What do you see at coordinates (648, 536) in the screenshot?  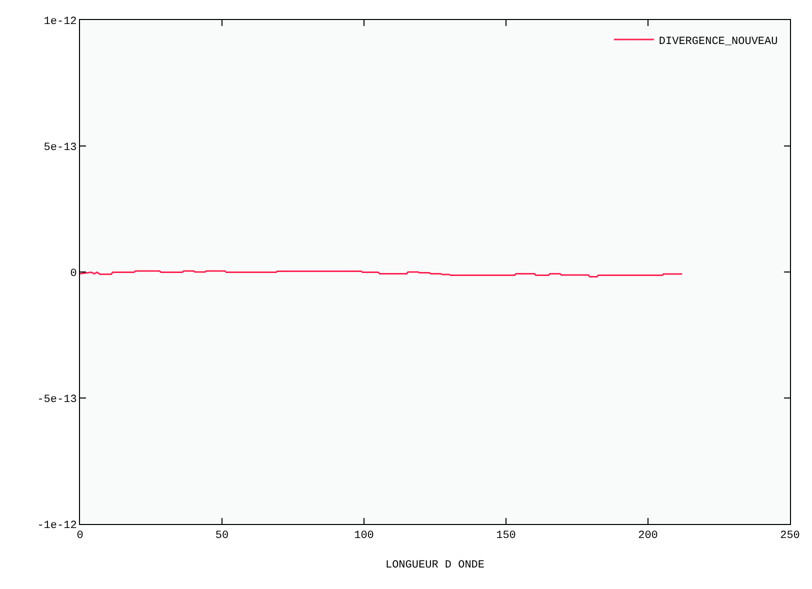 I see `x-tick-label: 200` at bounding box center [648, 536].